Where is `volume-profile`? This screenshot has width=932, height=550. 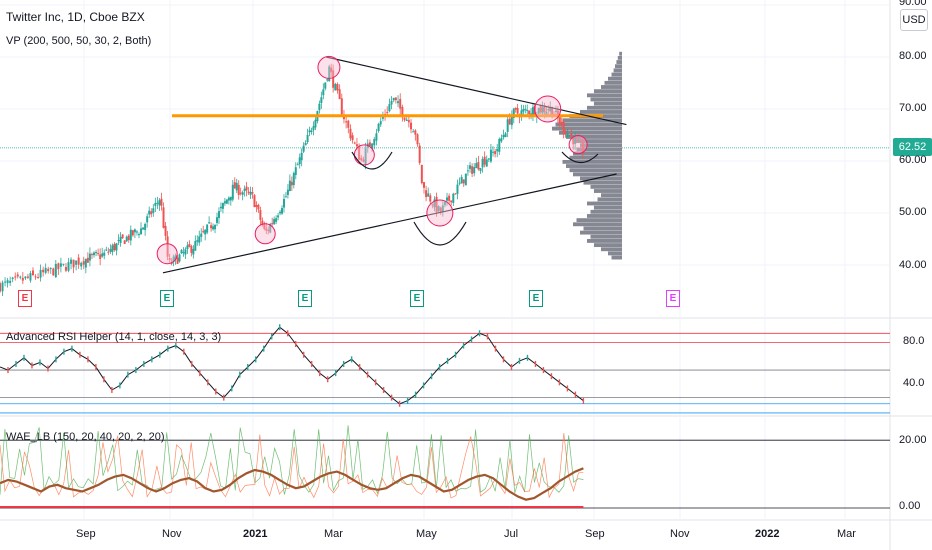
volume-profile is located at coordinates (587, 155).